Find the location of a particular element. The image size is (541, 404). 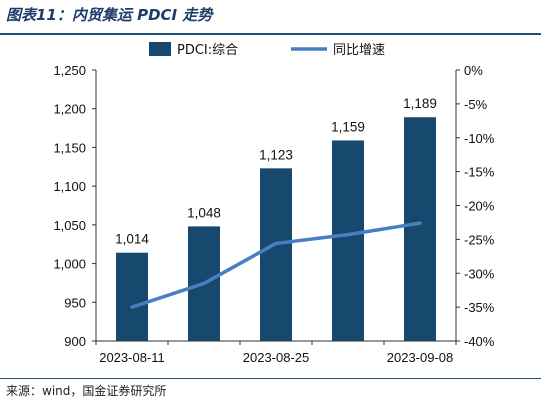

x-tick-label: 2023-08-25 is located at coordinates (276, 357).